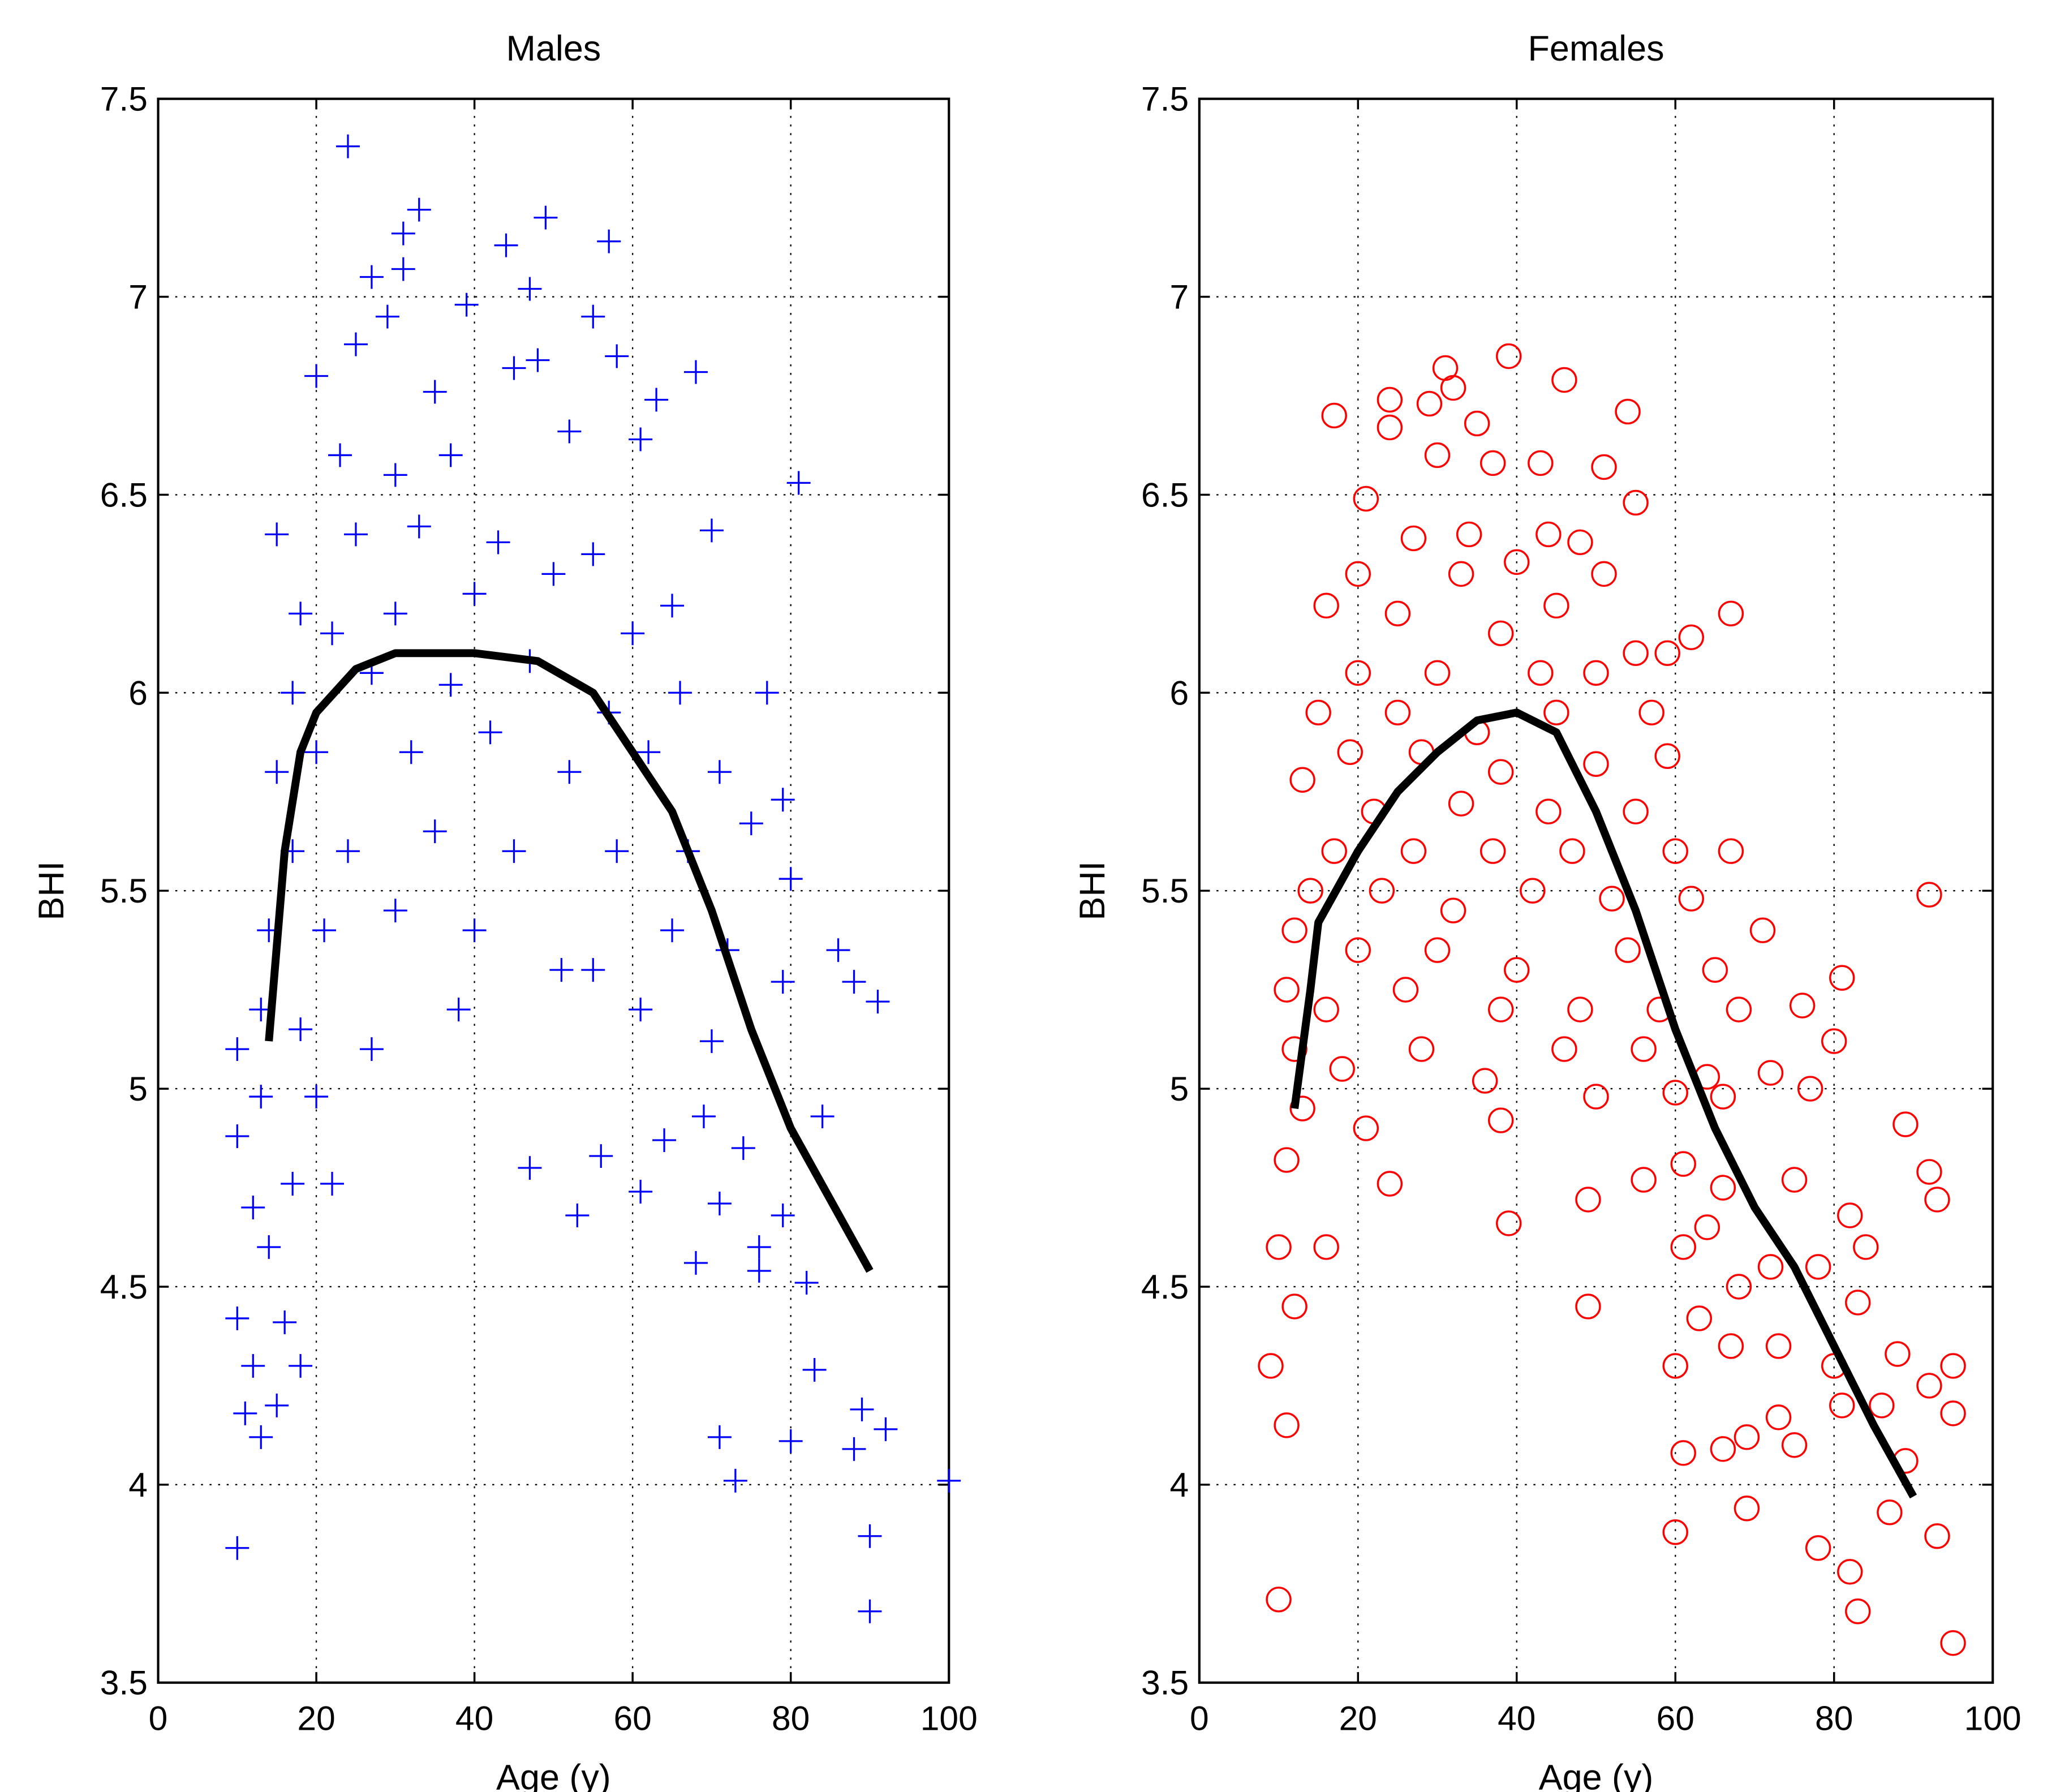 This screenshot has width=2056, height=1792. Describe the element at coordinates (138, 1088) in the screenshot. I see `y-tick-label: 5` at that location.